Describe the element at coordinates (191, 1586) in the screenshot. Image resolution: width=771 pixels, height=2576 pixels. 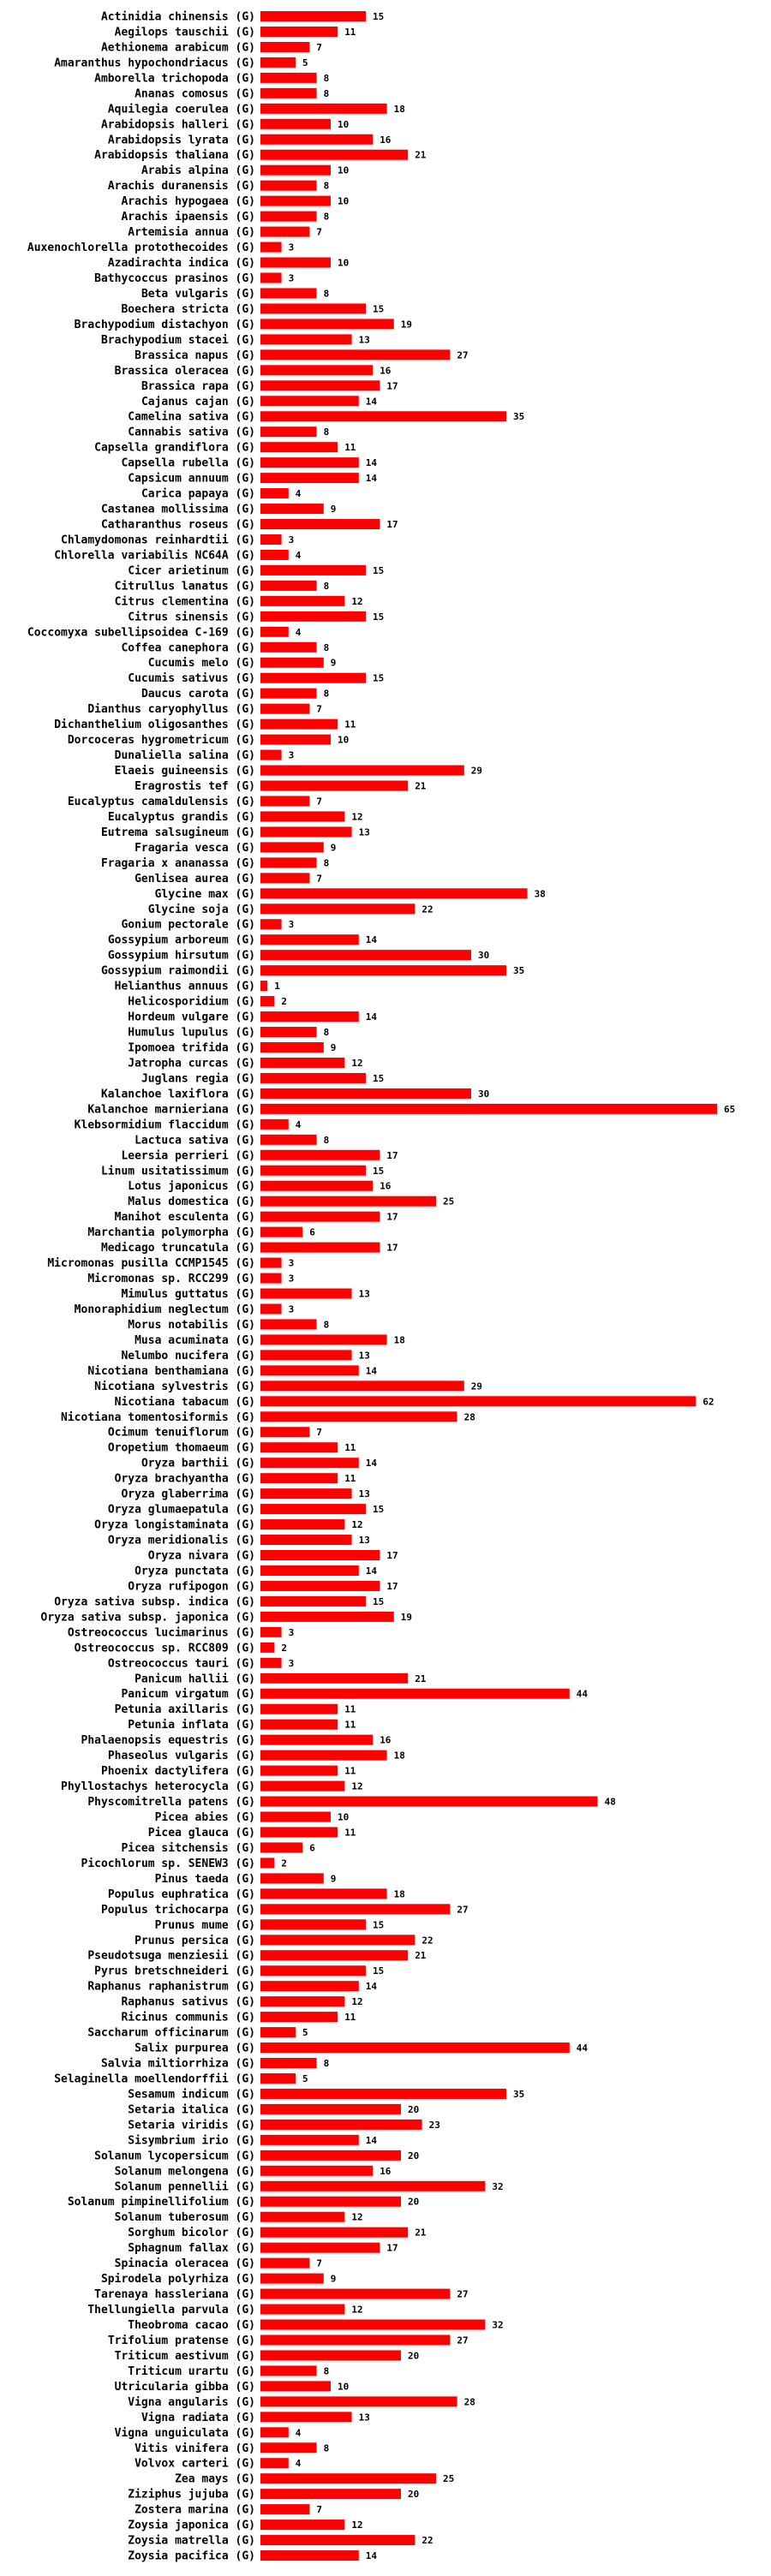
I see `category-label: Oryza rufipogon (G)` at that location.